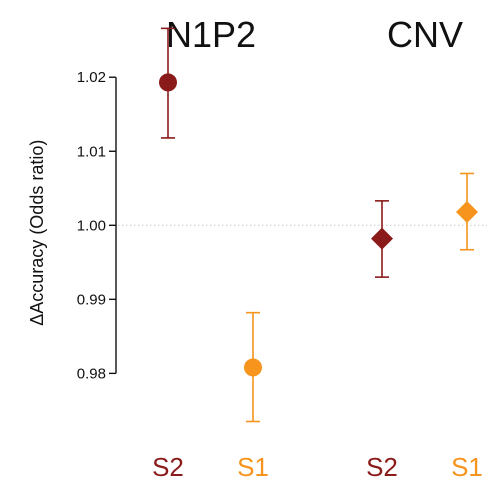 Image resolution: width=487 pixels, height=488 pixels. Describe the element at coordinates (425, 34) in the screenshot. I see `group-title-cnv: CNV` at that location.